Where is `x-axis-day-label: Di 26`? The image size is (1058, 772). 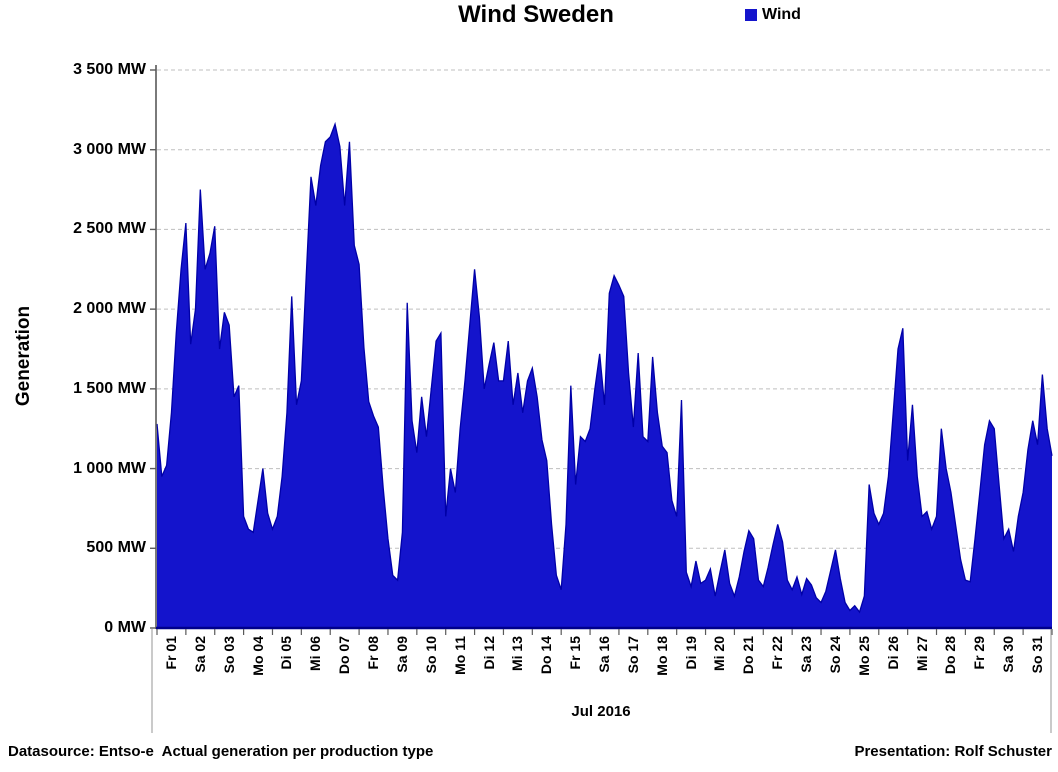 x-axis-day-label: Di 26 is located at coordinates (892, 653).